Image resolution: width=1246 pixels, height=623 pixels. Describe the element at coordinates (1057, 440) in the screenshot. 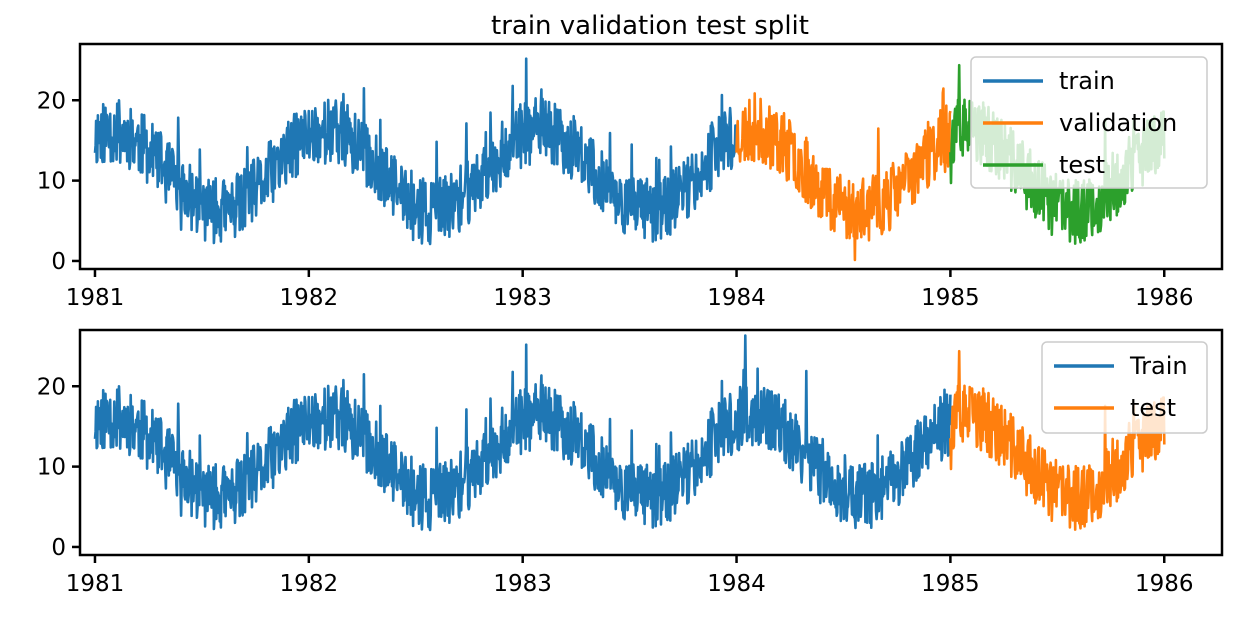

I see `series-line-test` at that location.